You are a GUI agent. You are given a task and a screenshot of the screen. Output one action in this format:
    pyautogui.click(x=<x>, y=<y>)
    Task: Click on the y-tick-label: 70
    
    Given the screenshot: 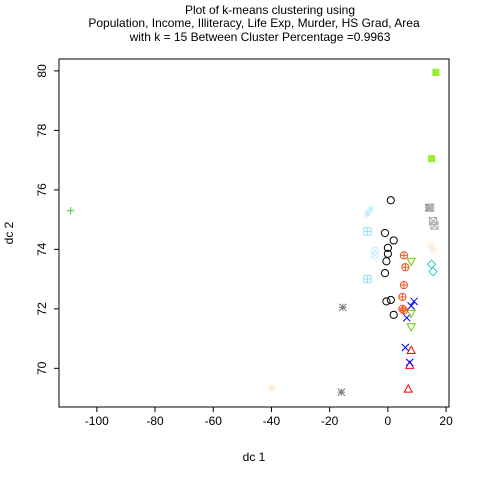 What is the action you would take?
    pyautogui.click(x=42, y=368)
    